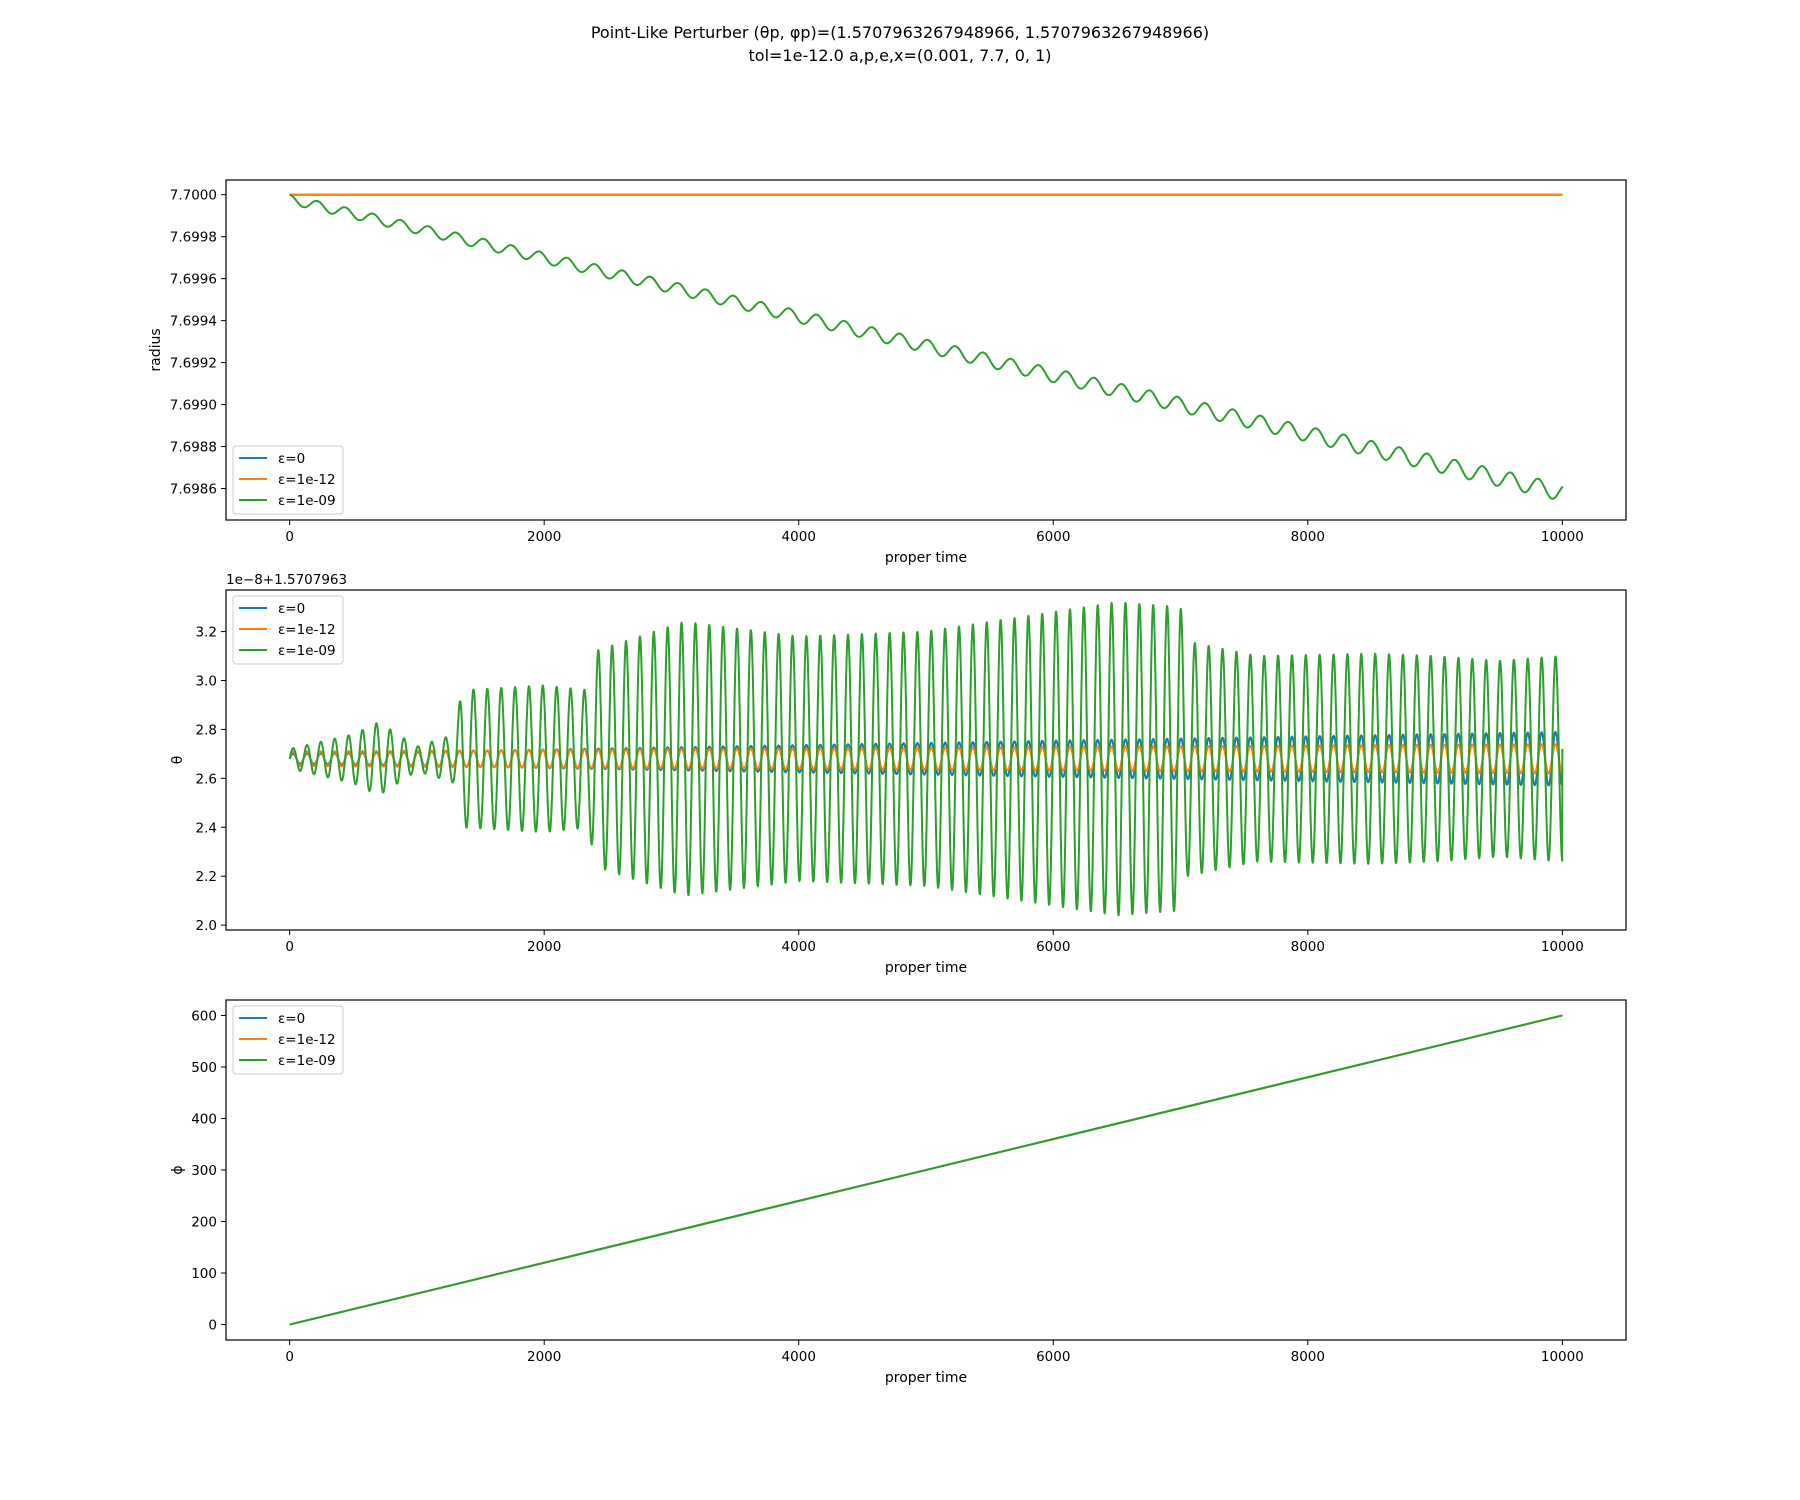 Image resolution: width=1800 pixels, height=1500 pixels. I want to click on y-tick-label: 2.0, so click(206, 926).